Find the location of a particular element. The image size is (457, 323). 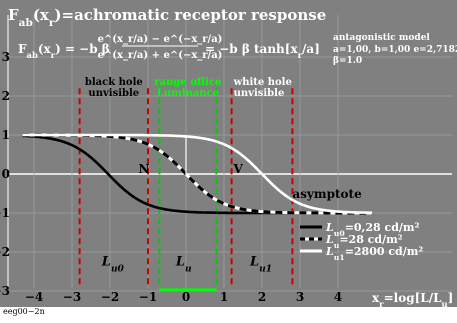

chart-title: Fab(xr)=achromatic receptor response is located at coordinates (167, 17).